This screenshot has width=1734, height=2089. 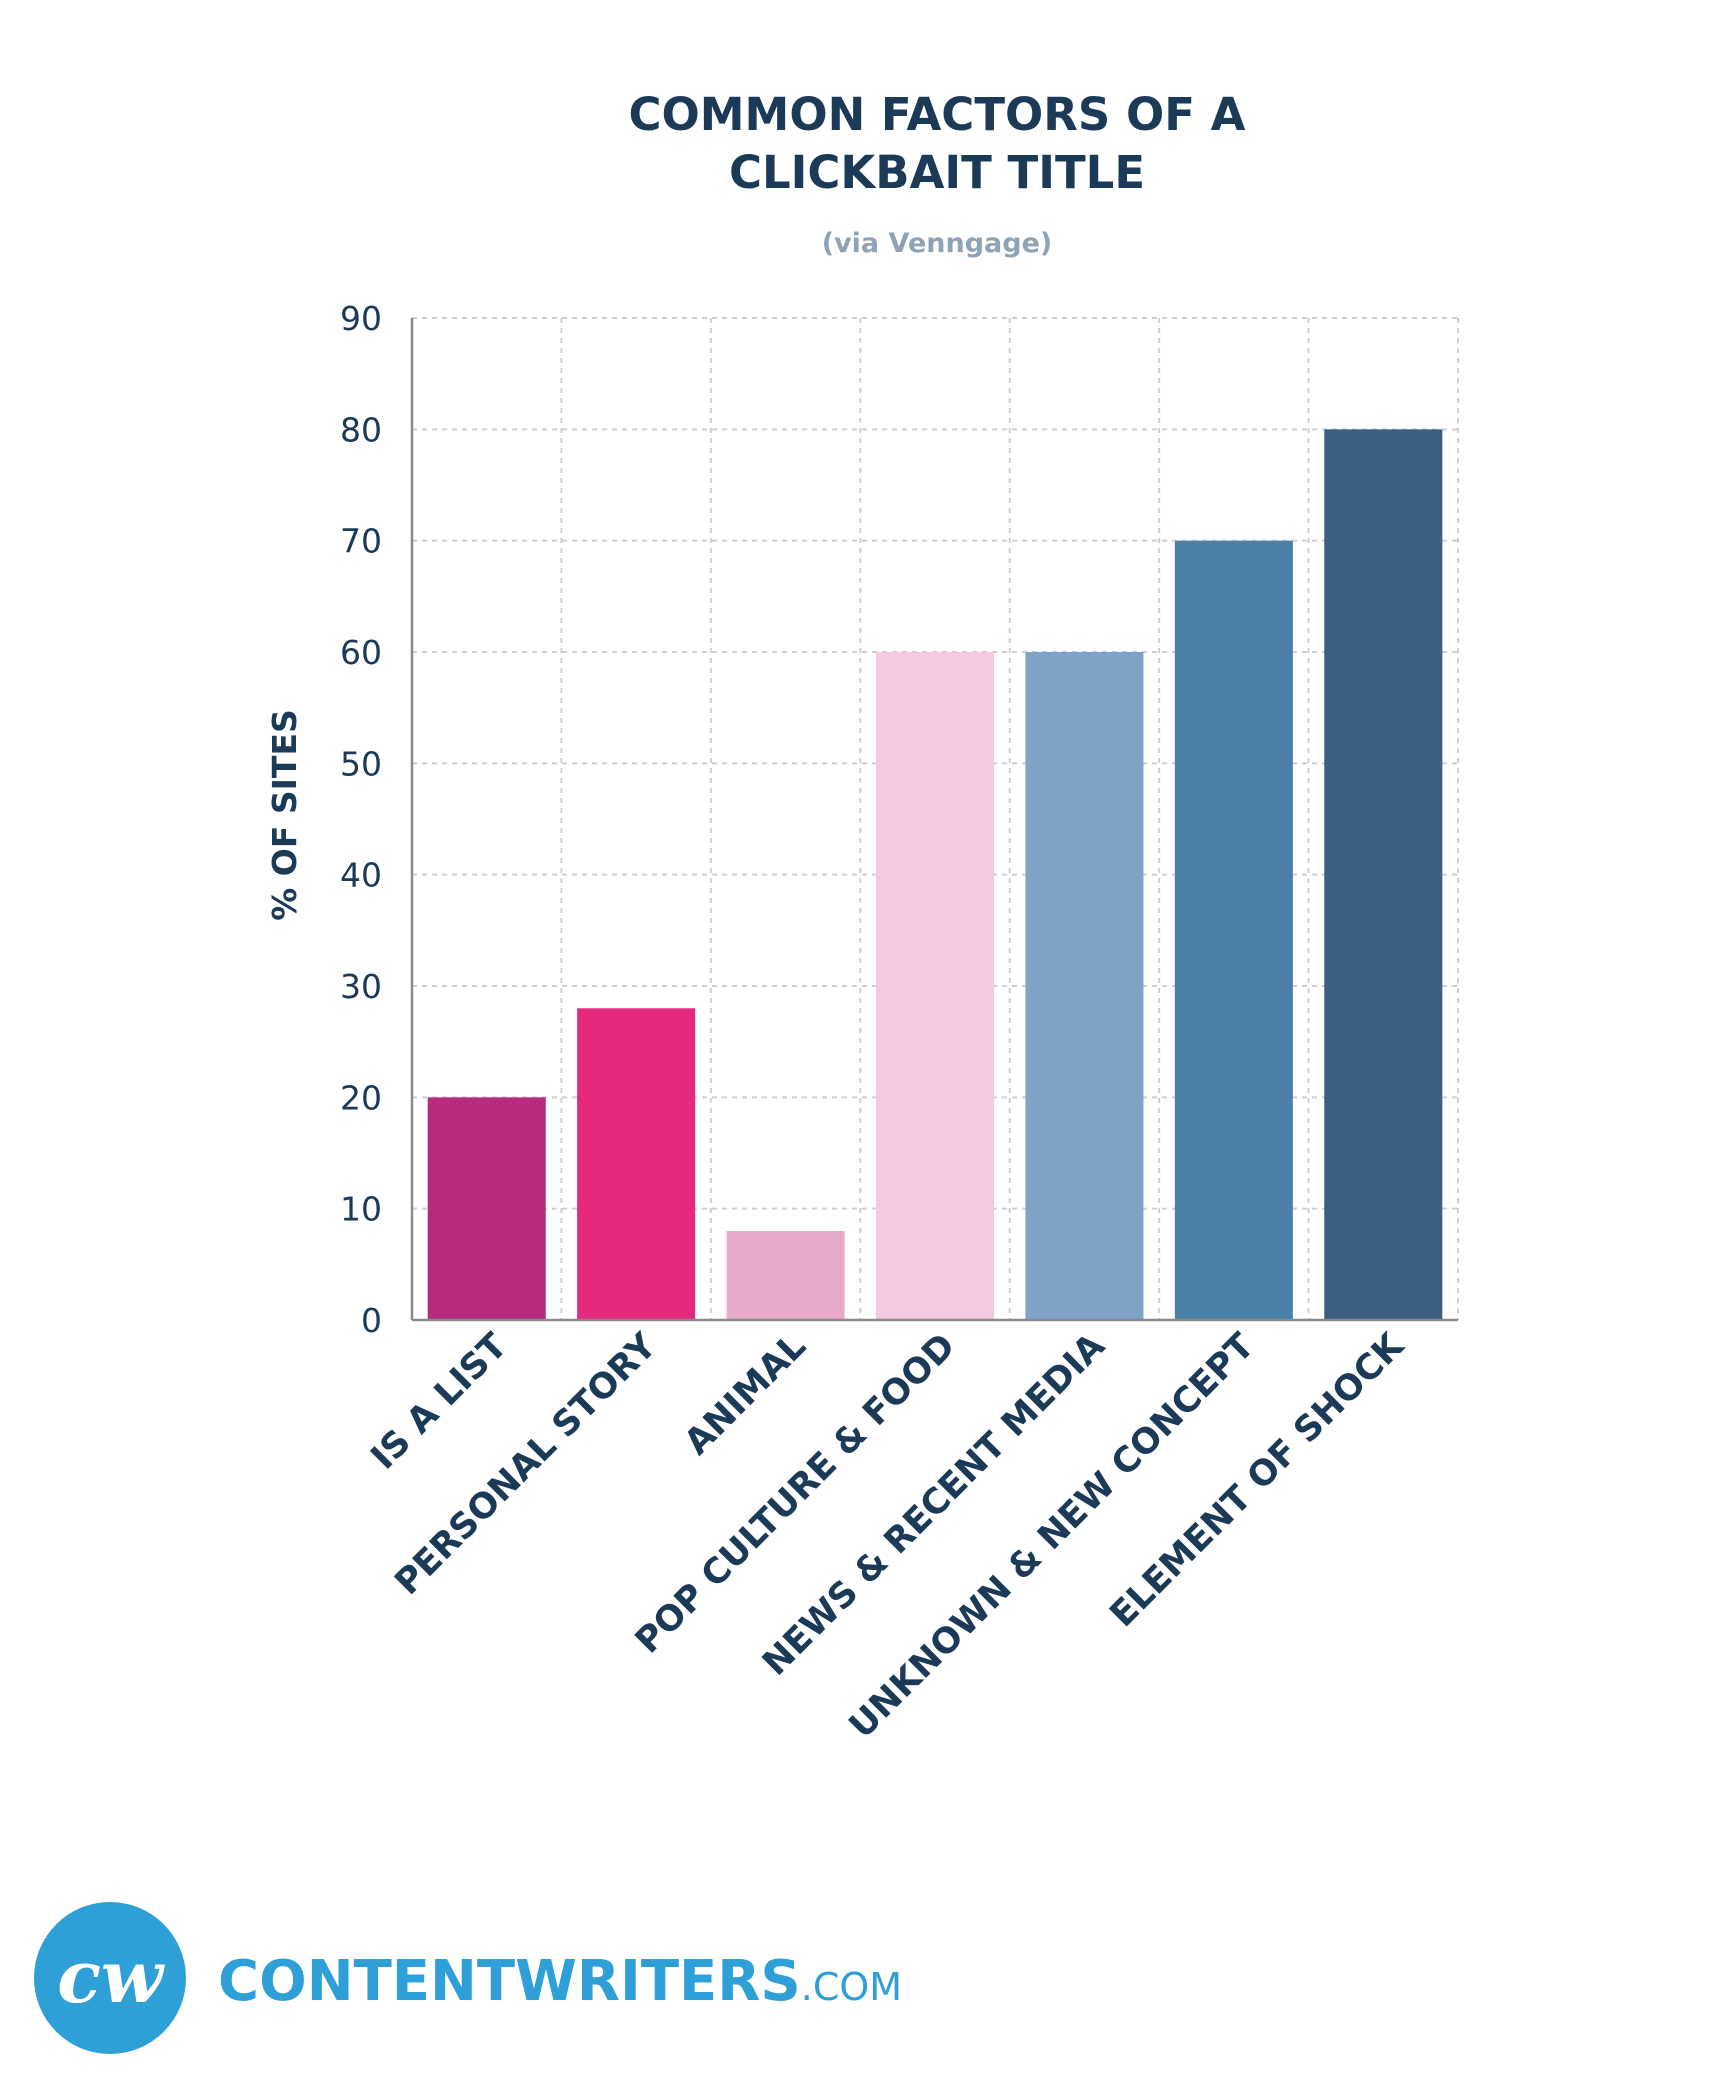 I want to click on brand-logo-text: cw, so click(x=111, y=1976).